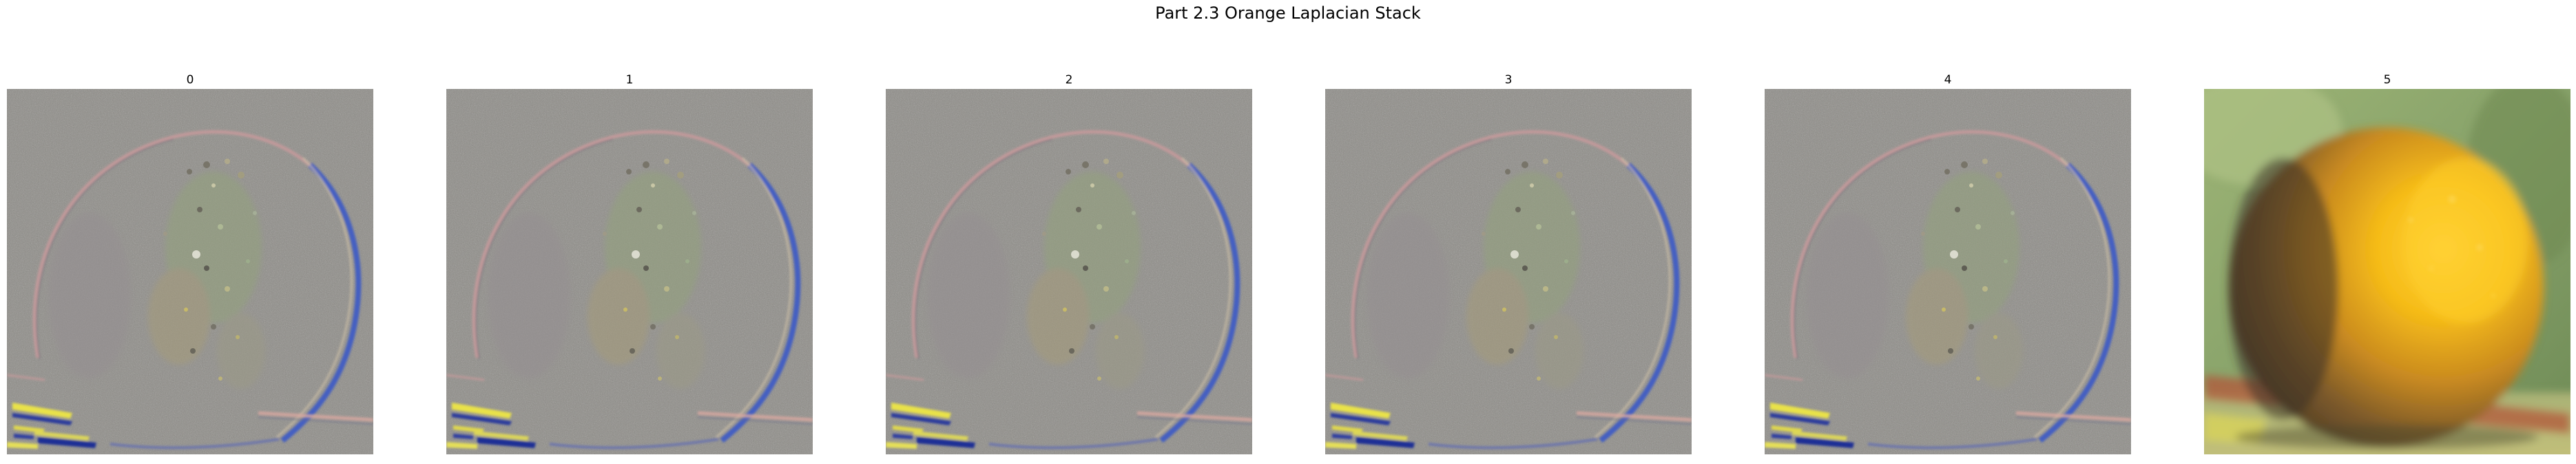  What do you see at coordinates (1069, 80) in the screenshot?
I see `panel-label: 2` at bounding box center [1069, 80].